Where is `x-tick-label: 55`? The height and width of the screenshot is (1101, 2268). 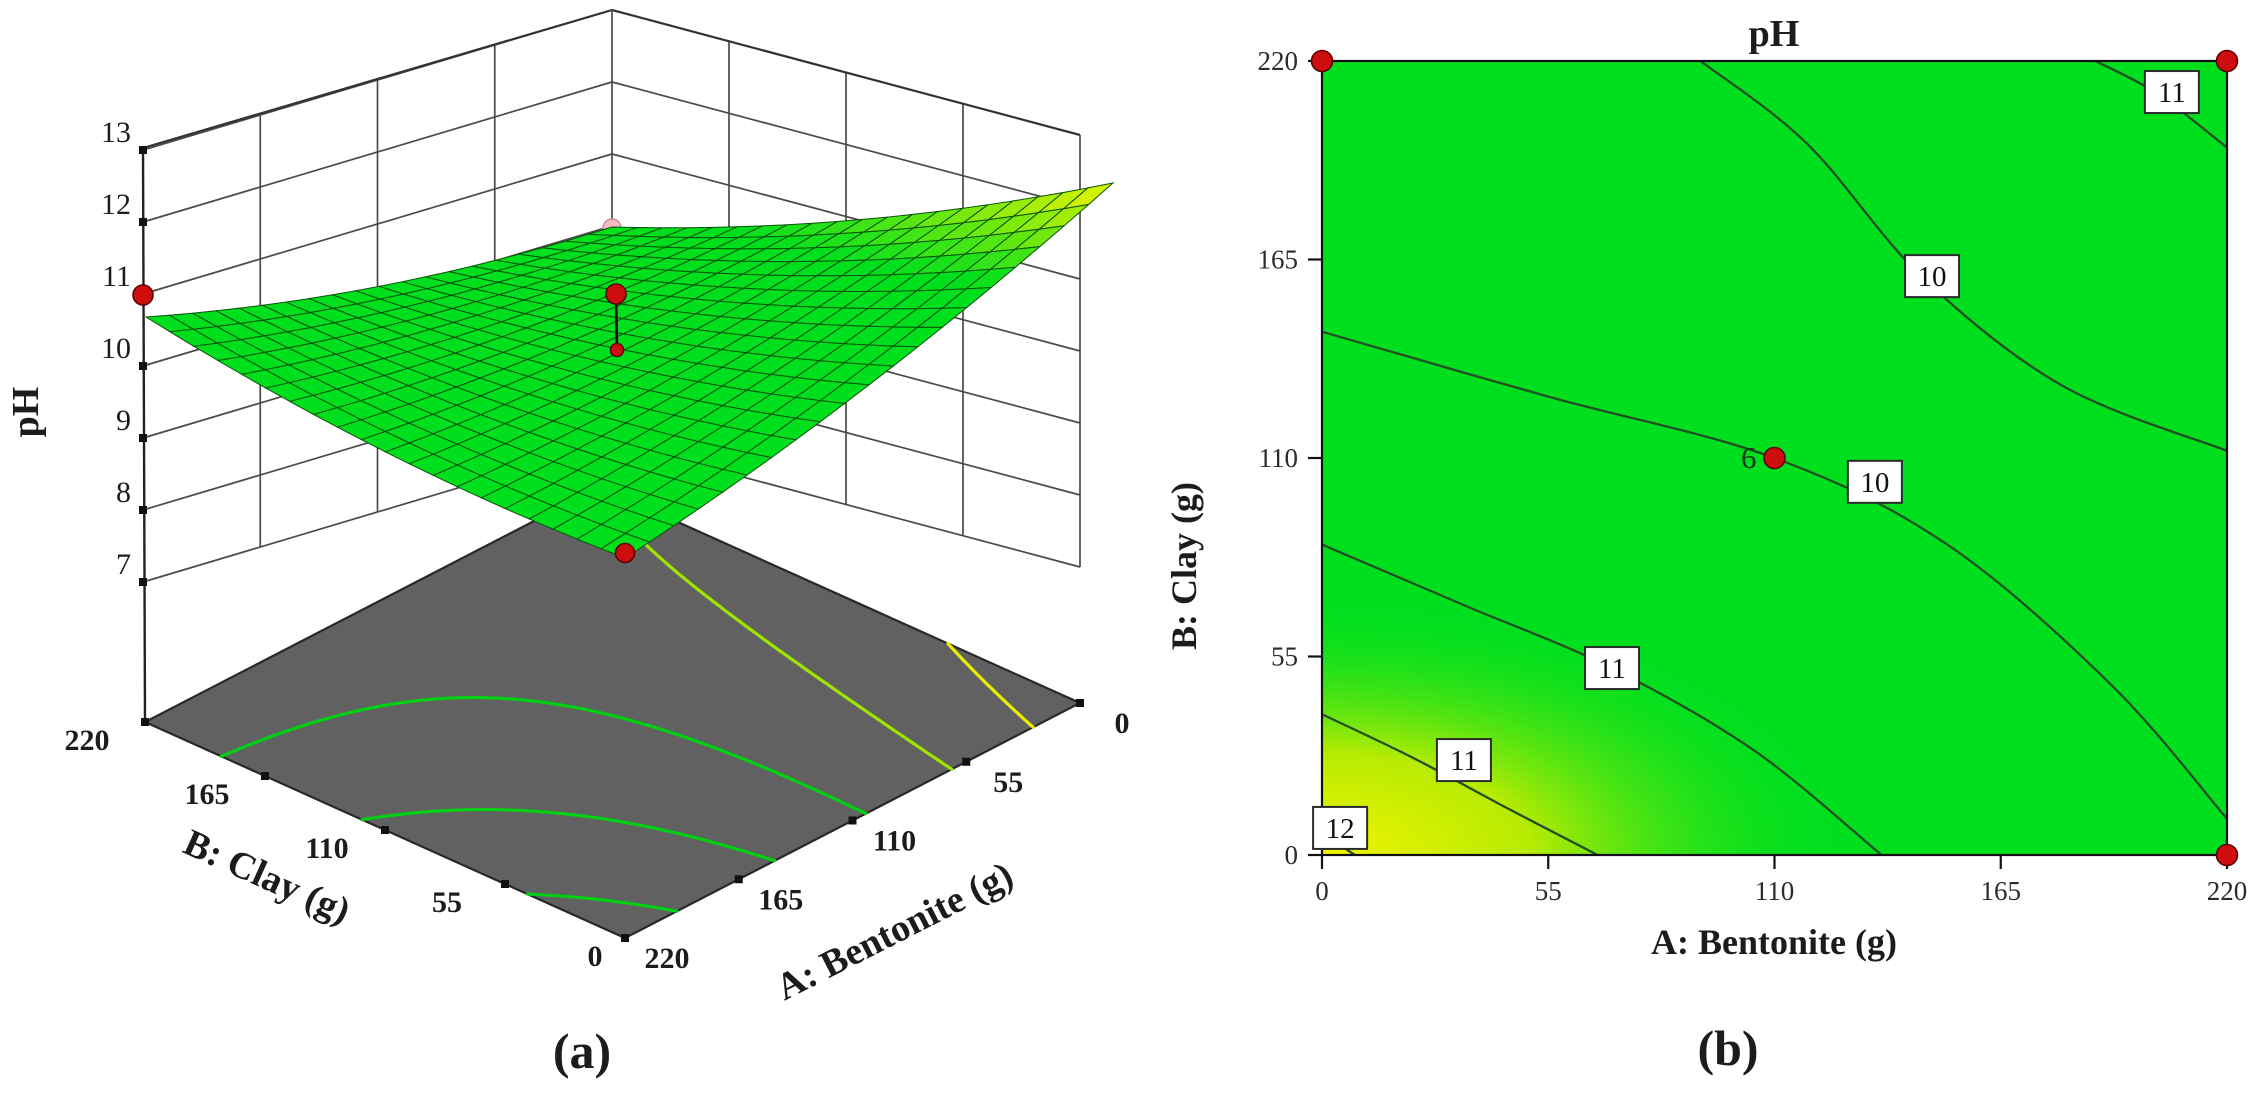
x-tick-label: 55 is located at coordinates (1548, 891).